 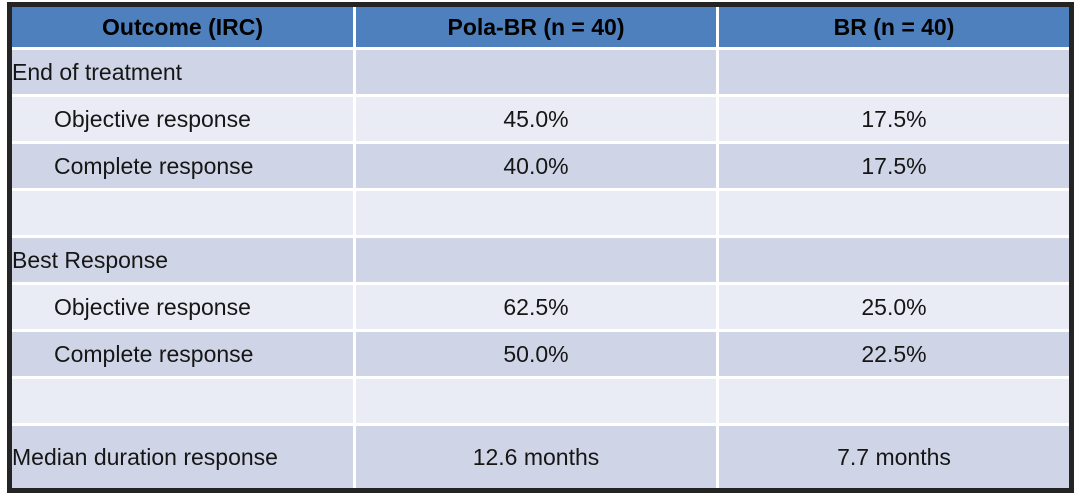 I want to click on table-row-best-complete-response: Complete response 50.0% 22.5%, so click(x=540, y=354).